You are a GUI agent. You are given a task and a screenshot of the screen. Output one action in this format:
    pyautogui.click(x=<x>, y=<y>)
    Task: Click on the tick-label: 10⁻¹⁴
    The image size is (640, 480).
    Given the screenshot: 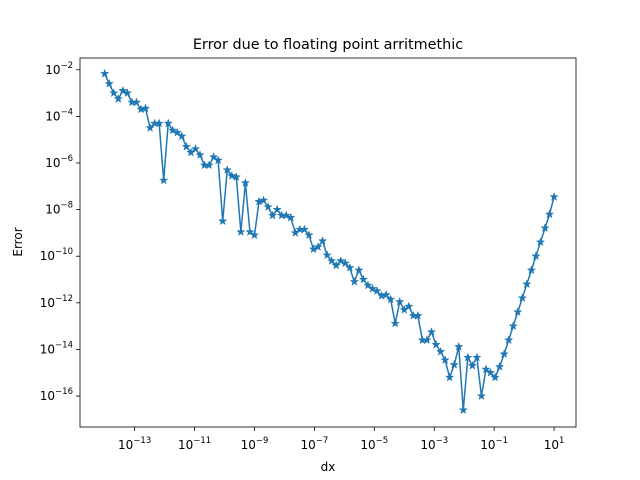 What is the action you would take?
    pyautogui.click(x=56, y=348)
    